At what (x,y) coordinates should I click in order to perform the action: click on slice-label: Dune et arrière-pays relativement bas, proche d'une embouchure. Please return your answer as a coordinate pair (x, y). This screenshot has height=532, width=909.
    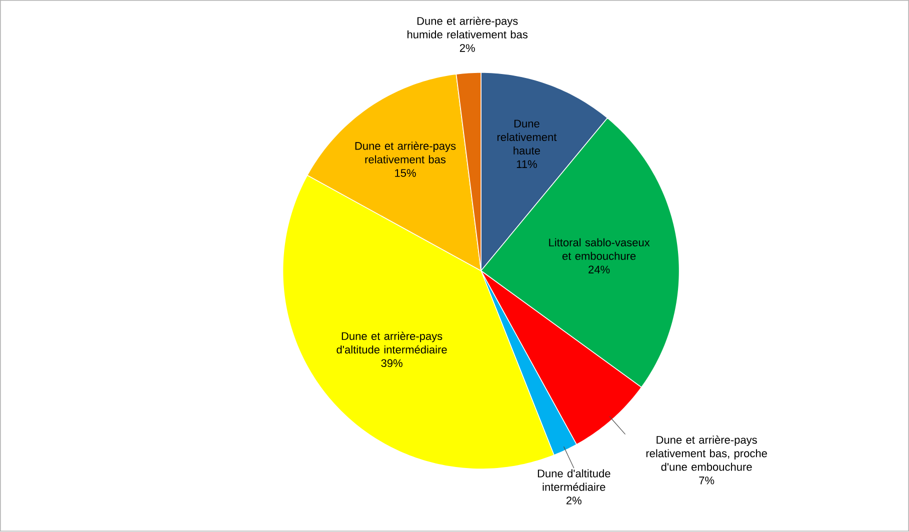
    Looking at the image, I should click on (706, 454).